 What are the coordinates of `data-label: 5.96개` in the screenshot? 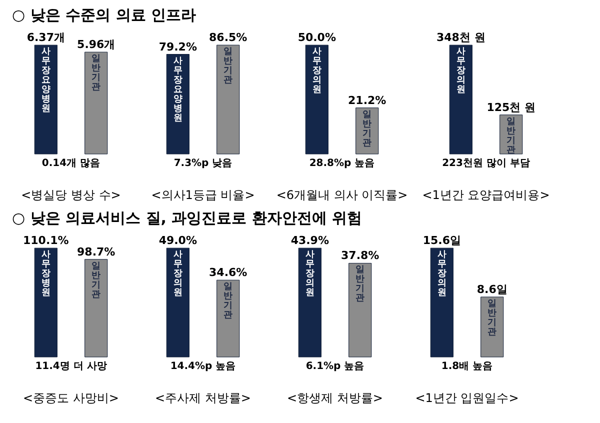 It's located at (96, 45).